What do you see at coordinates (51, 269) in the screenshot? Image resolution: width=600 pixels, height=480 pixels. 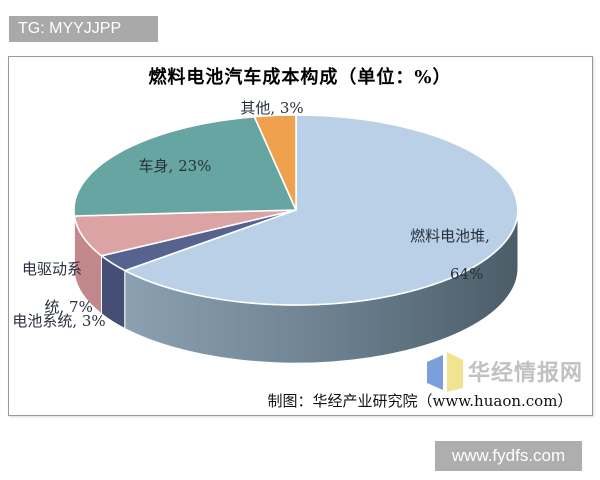 I see `label-drive-line1: 电驱动系` at bounding box center [51, 269].